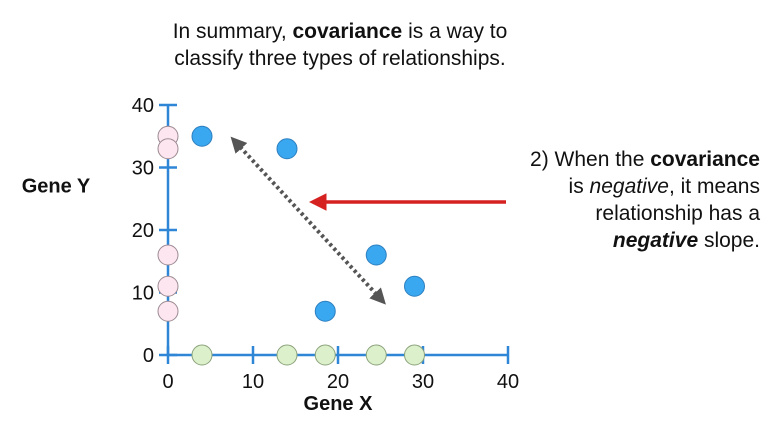  I want to click on x-tick-label: 10, so click(253, 382).